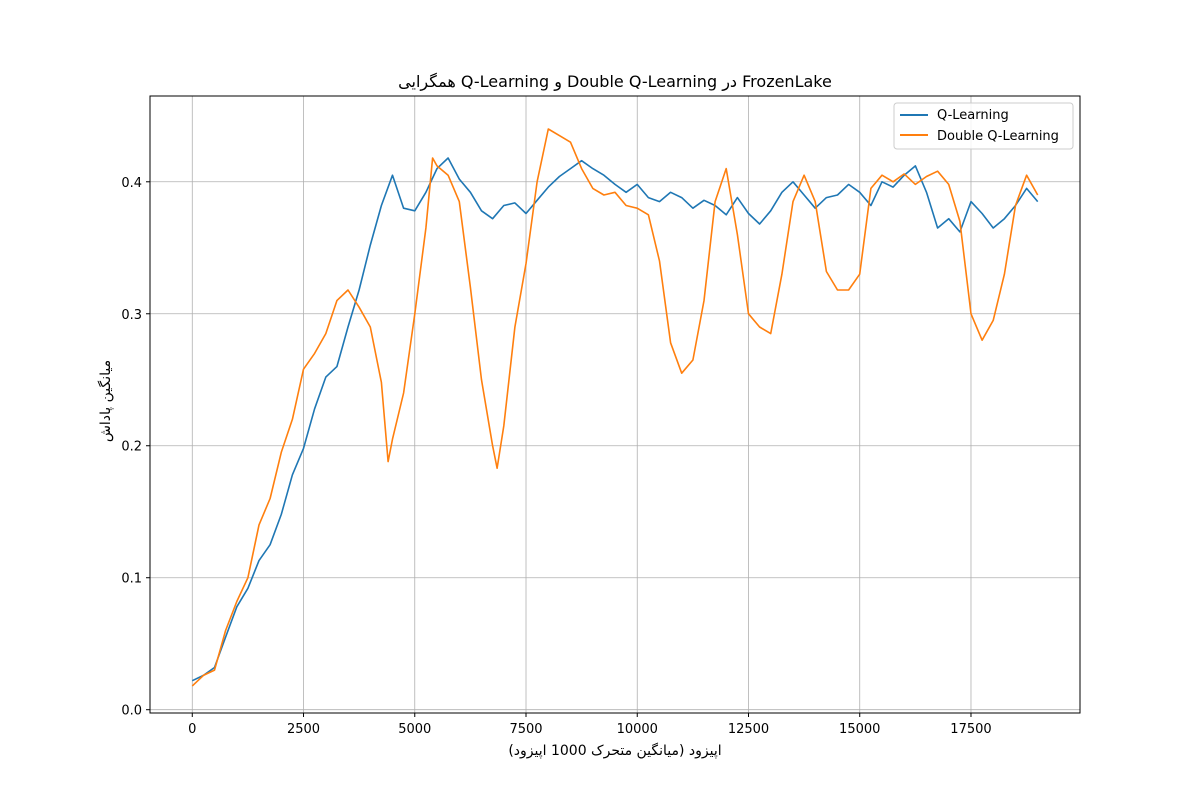 The width and height of the screenshot is (1200, 805). Describe the element at coordinates (748, 729) in the screenshot. I see `x-tick-label: 12500` at that location.